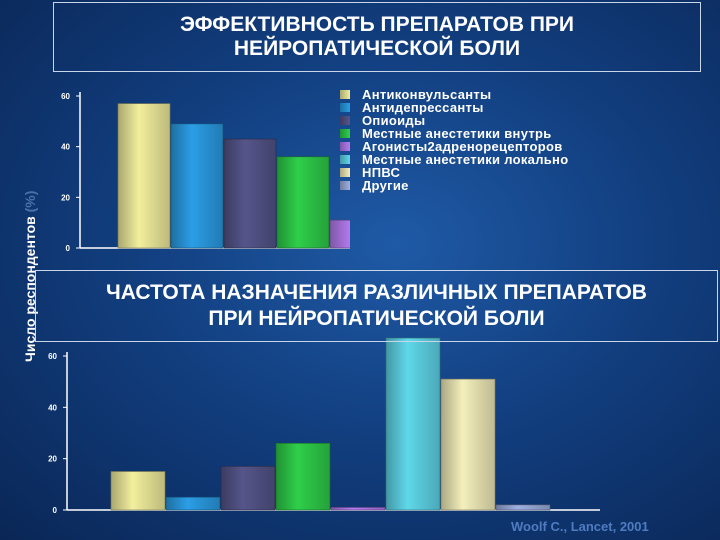  Describe the element at coordinates (65, 96) in the screenshot. I see `chart1-y-tick-label: 60` at that location.